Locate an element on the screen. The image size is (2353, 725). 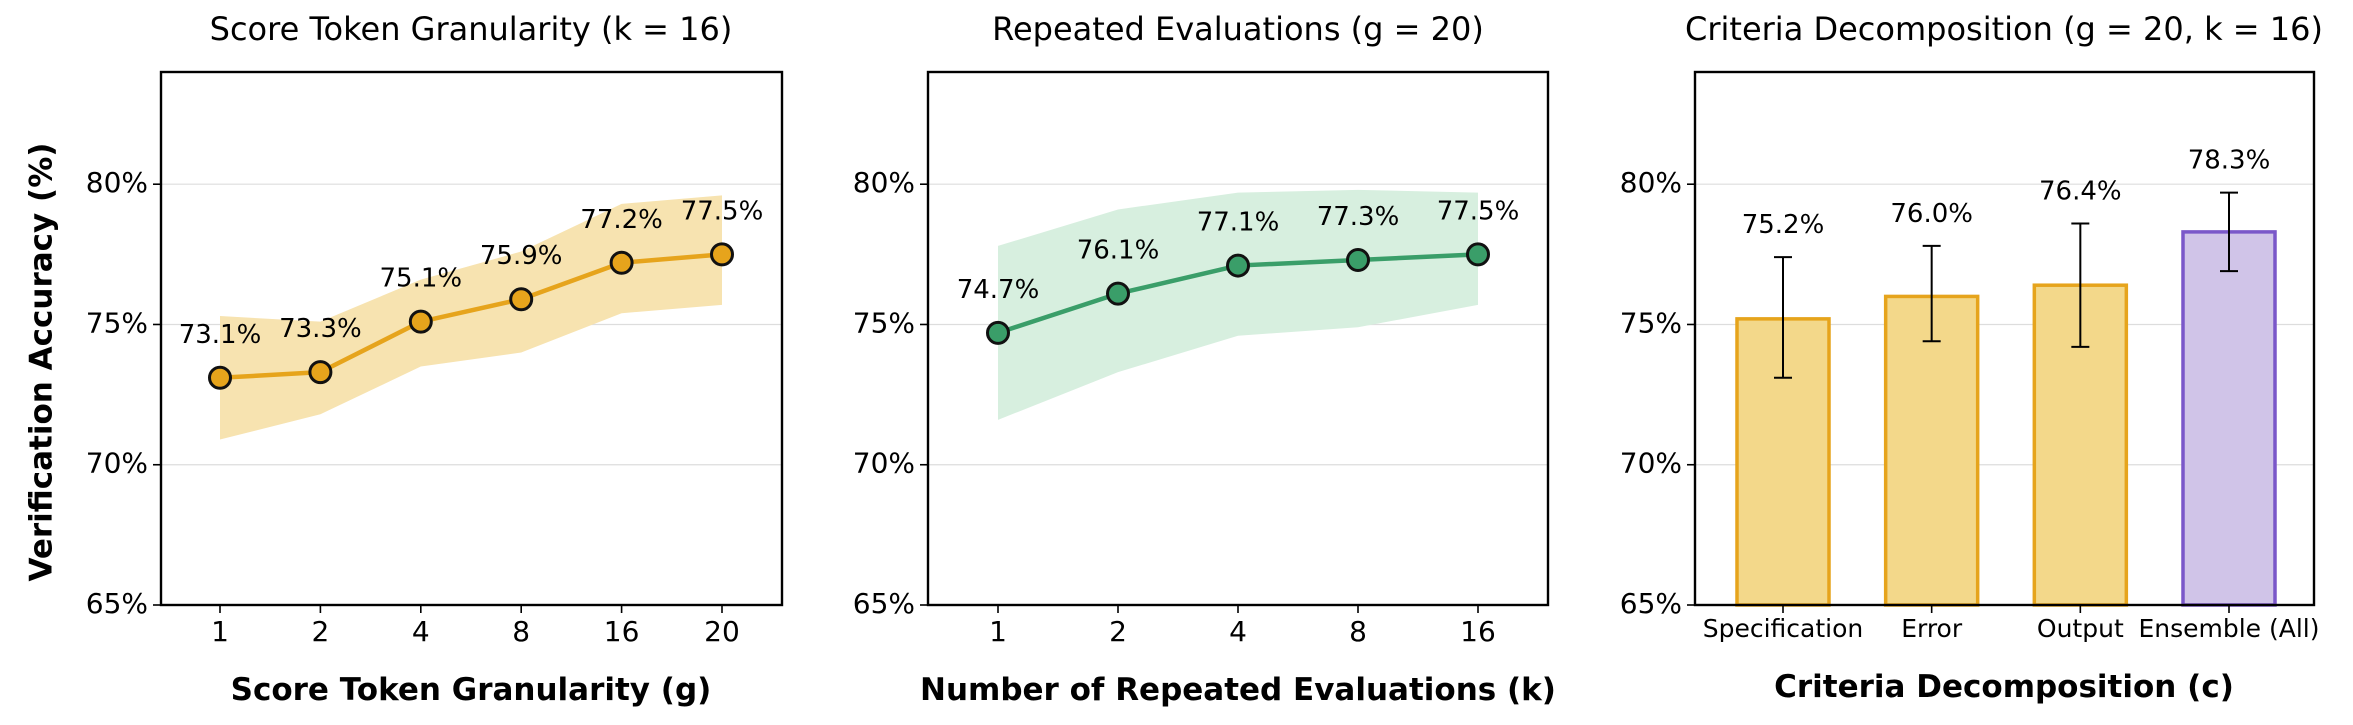
x-tick-label: Specification is located at coordinates (1783, 628).